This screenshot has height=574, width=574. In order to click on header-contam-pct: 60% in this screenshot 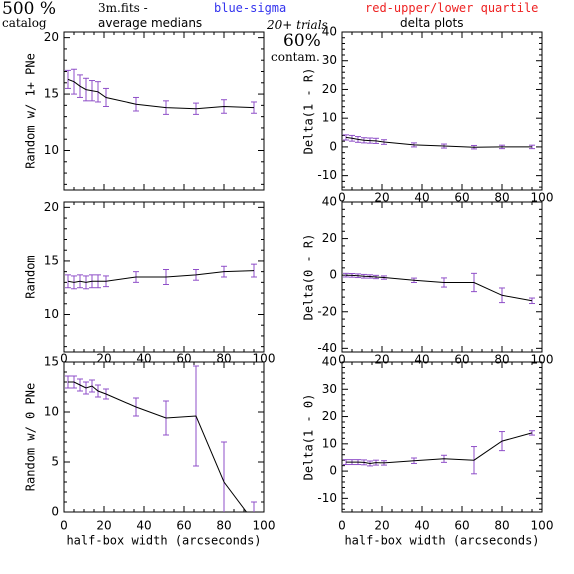, I will do `click(302, 41)`.